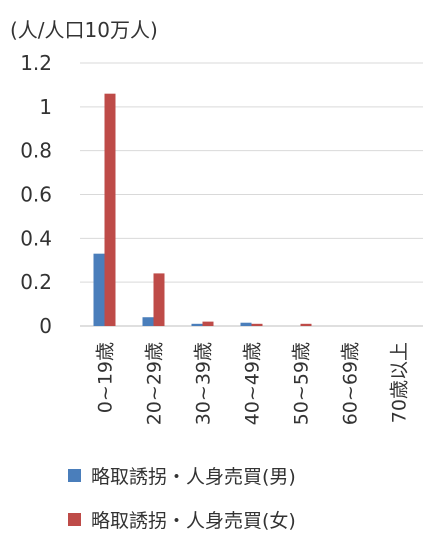 The height and width of the screenshot is (550, 436). What do you see at coordinates (36, 63) in the screenshot?
I see `y-tick-label: 1.2` at bounding box center [36, 63].